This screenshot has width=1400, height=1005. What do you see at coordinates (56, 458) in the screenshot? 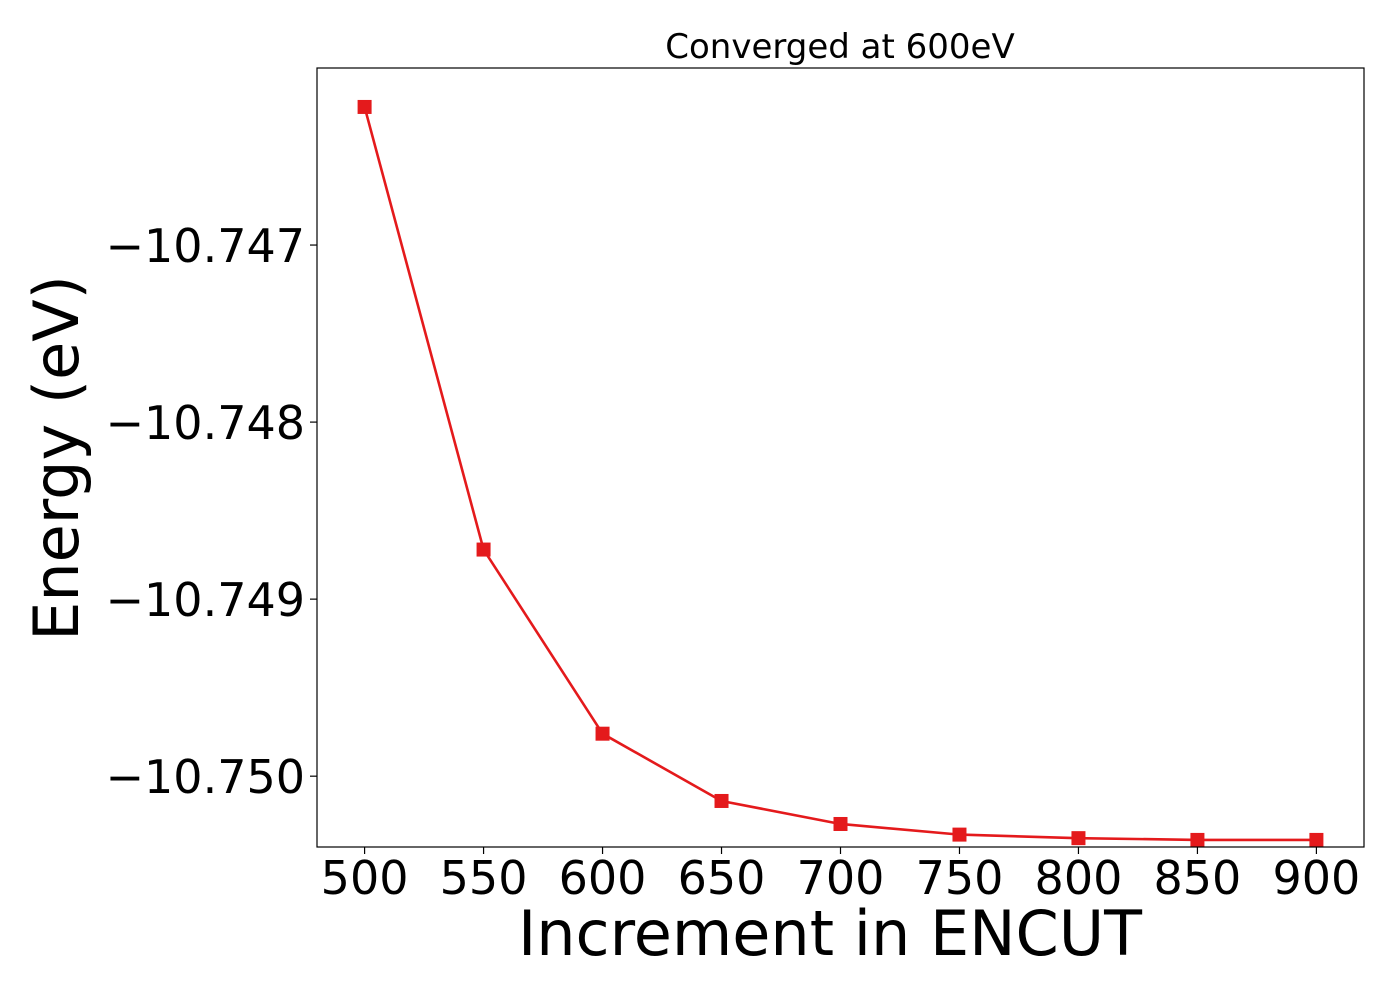
I see `y-axis-label: Energy (eV)` at bounding box center [56, 458].